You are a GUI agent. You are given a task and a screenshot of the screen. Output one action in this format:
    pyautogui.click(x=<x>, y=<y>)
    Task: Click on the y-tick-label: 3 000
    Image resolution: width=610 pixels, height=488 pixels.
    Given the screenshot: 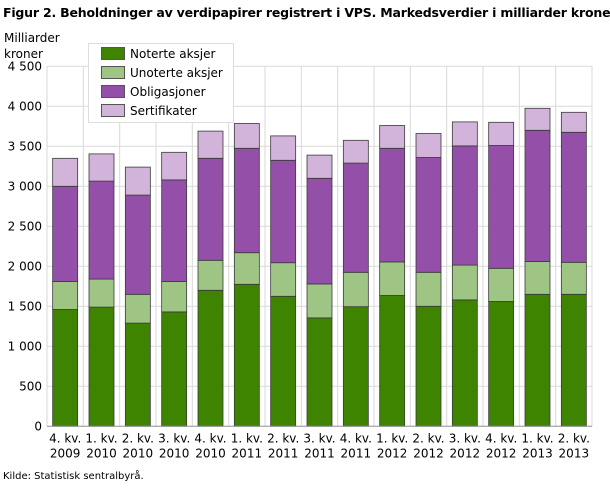 What is the action you would take?
    pyautogui.click(x=25, y=186)
    